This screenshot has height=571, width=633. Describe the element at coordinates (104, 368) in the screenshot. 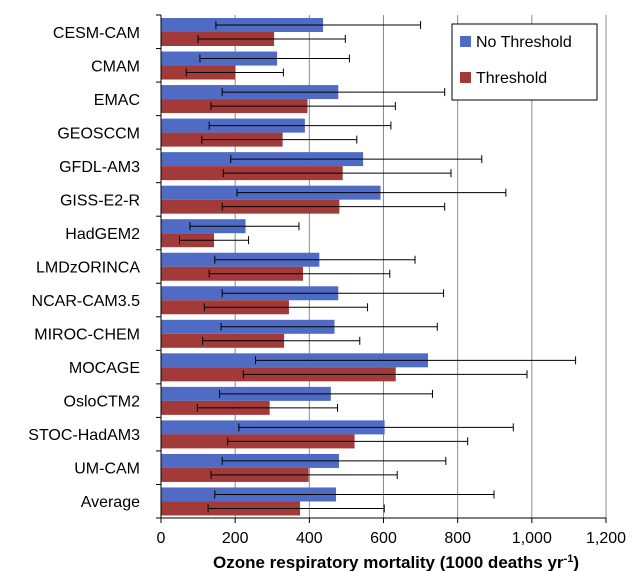

I see `category-label: MOCAGE` at that location.